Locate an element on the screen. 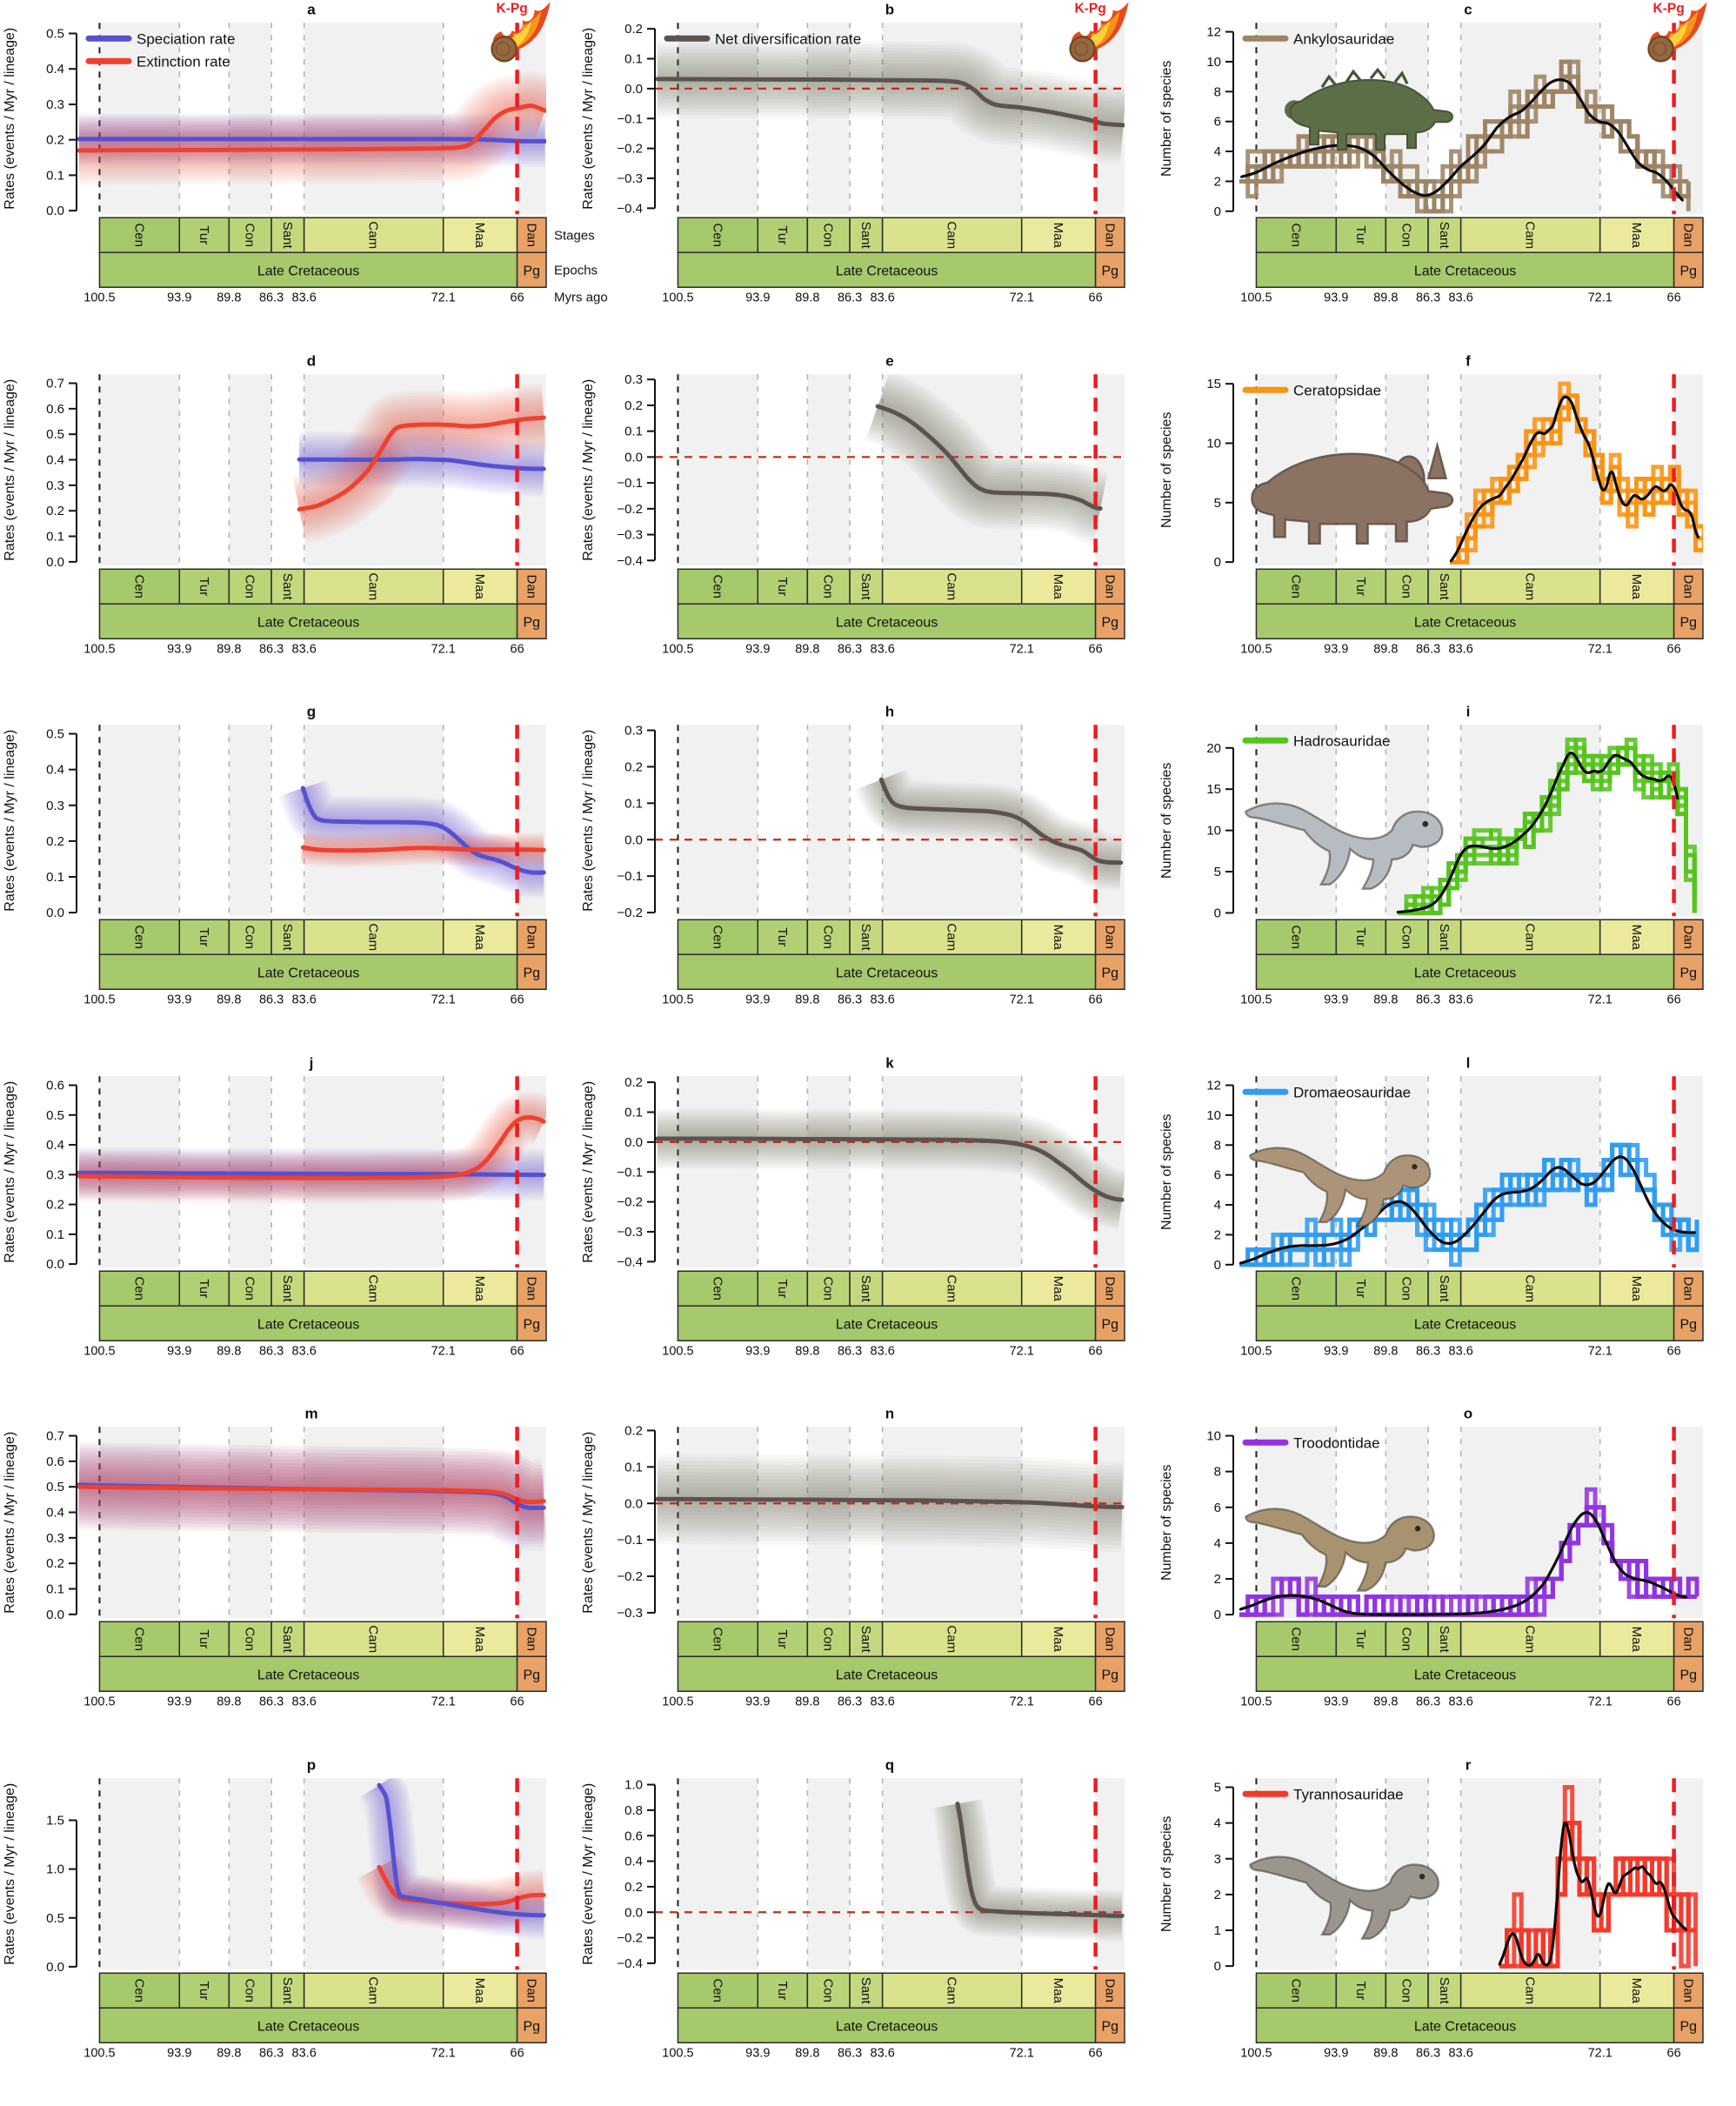  y-tick-label: 15 is located at coordinates (1213, 789).